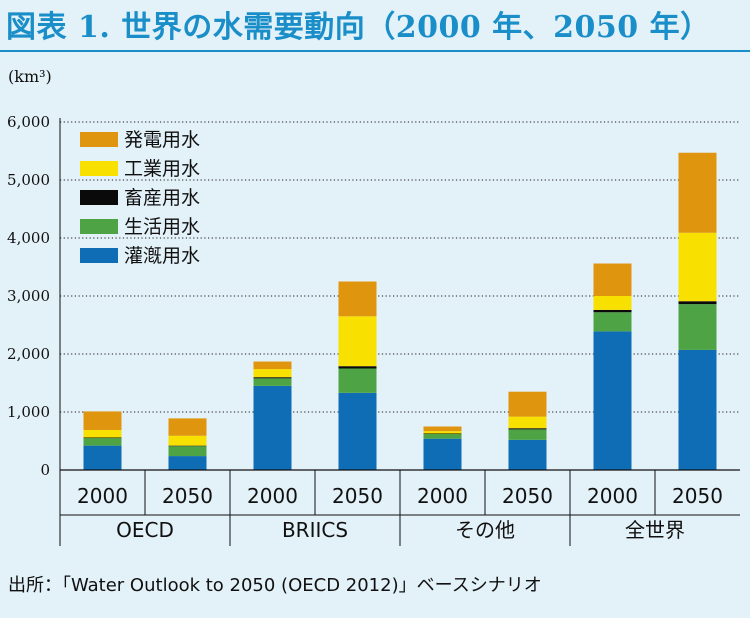 The height and width of the screenshot is (618, 750). What do you see at coordinates (28, 354) in the screenshot?
I see `y-tick-label: 2,000` at bounding box center [28, 354].